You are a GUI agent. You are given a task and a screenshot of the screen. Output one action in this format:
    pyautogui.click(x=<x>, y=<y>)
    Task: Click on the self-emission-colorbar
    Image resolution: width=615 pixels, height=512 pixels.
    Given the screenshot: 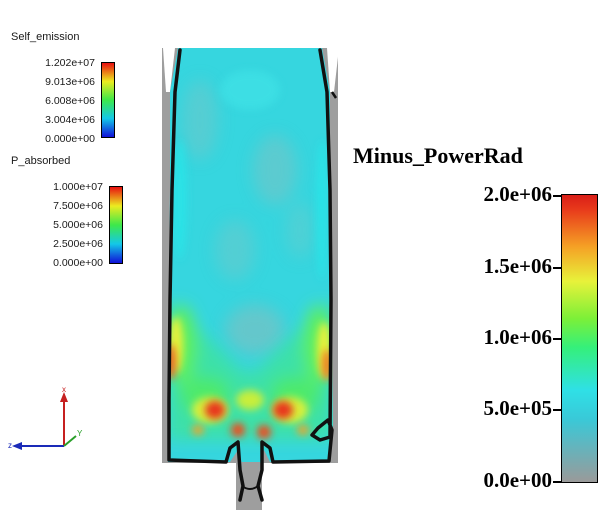 What is the action you would take?
    pyautogui.click(x=108, y=100)
    